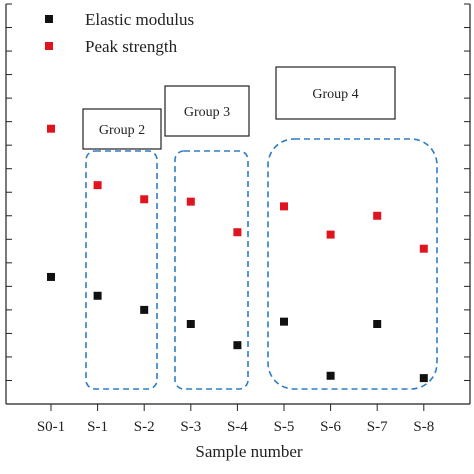 This screenshot has width=474, height=474. What do you see at coordinates (51, 427) in the screenshot?
I see `x-tick-label: S0-1` at bounding box center [51, 427].